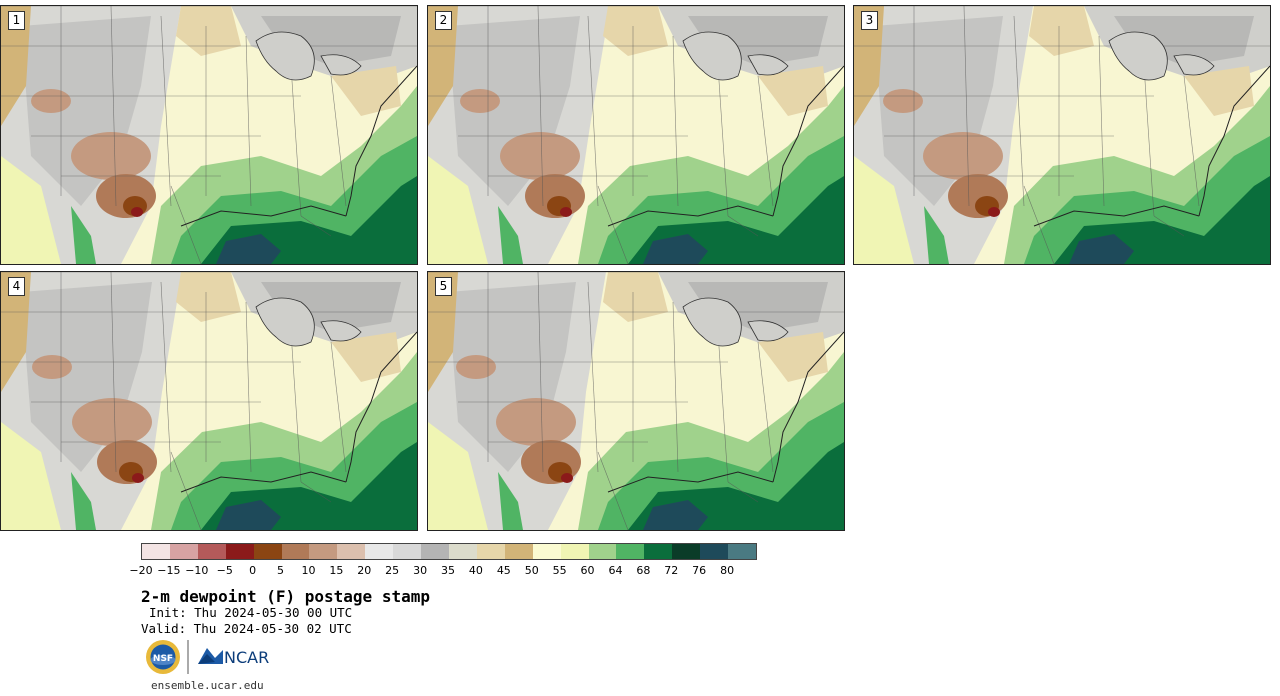 This screenshot has width=1280, height=696. I want to click on colorbar-tick-label: 5, so click(281, 570).